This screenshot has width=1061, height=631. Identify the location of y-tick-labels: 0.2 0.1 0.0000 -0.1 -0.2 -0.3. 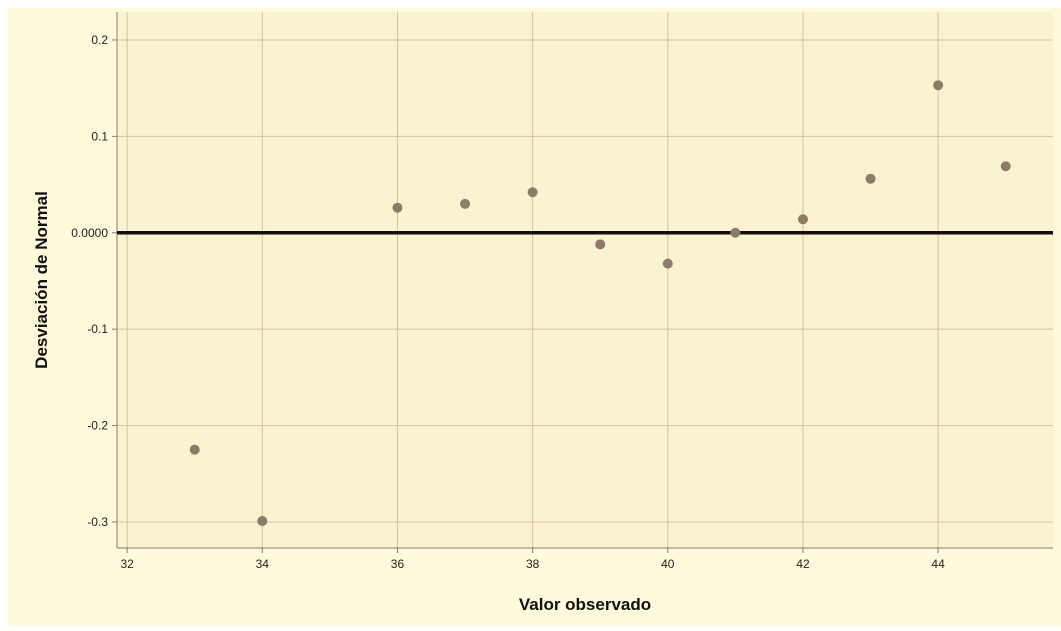
(89, 281).